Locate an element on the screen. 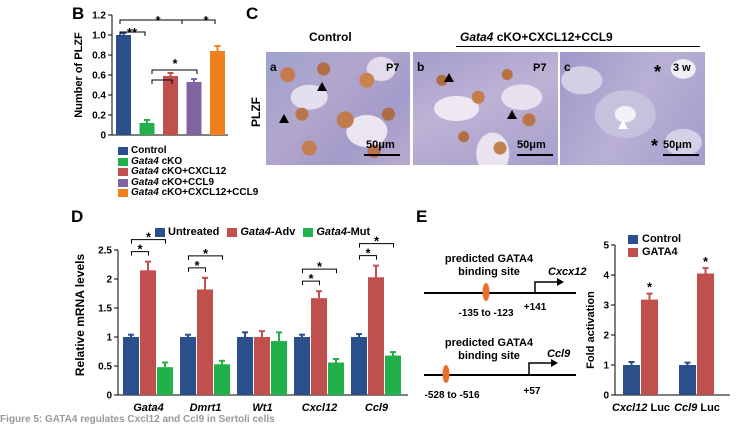  construct-2-range: -528 to -516 is located at coordinates (451, 395).